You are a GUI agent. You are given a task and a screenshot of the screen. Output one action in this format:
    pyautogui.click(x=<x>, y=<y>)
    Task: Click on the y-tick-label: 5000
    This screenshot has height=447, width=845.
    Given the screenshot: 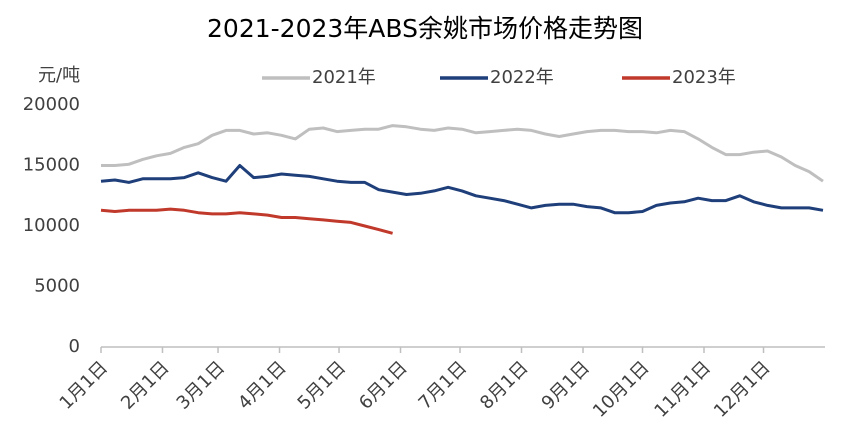 What is the action you would take?
    pyautogui.click(x=57, y=286)
    